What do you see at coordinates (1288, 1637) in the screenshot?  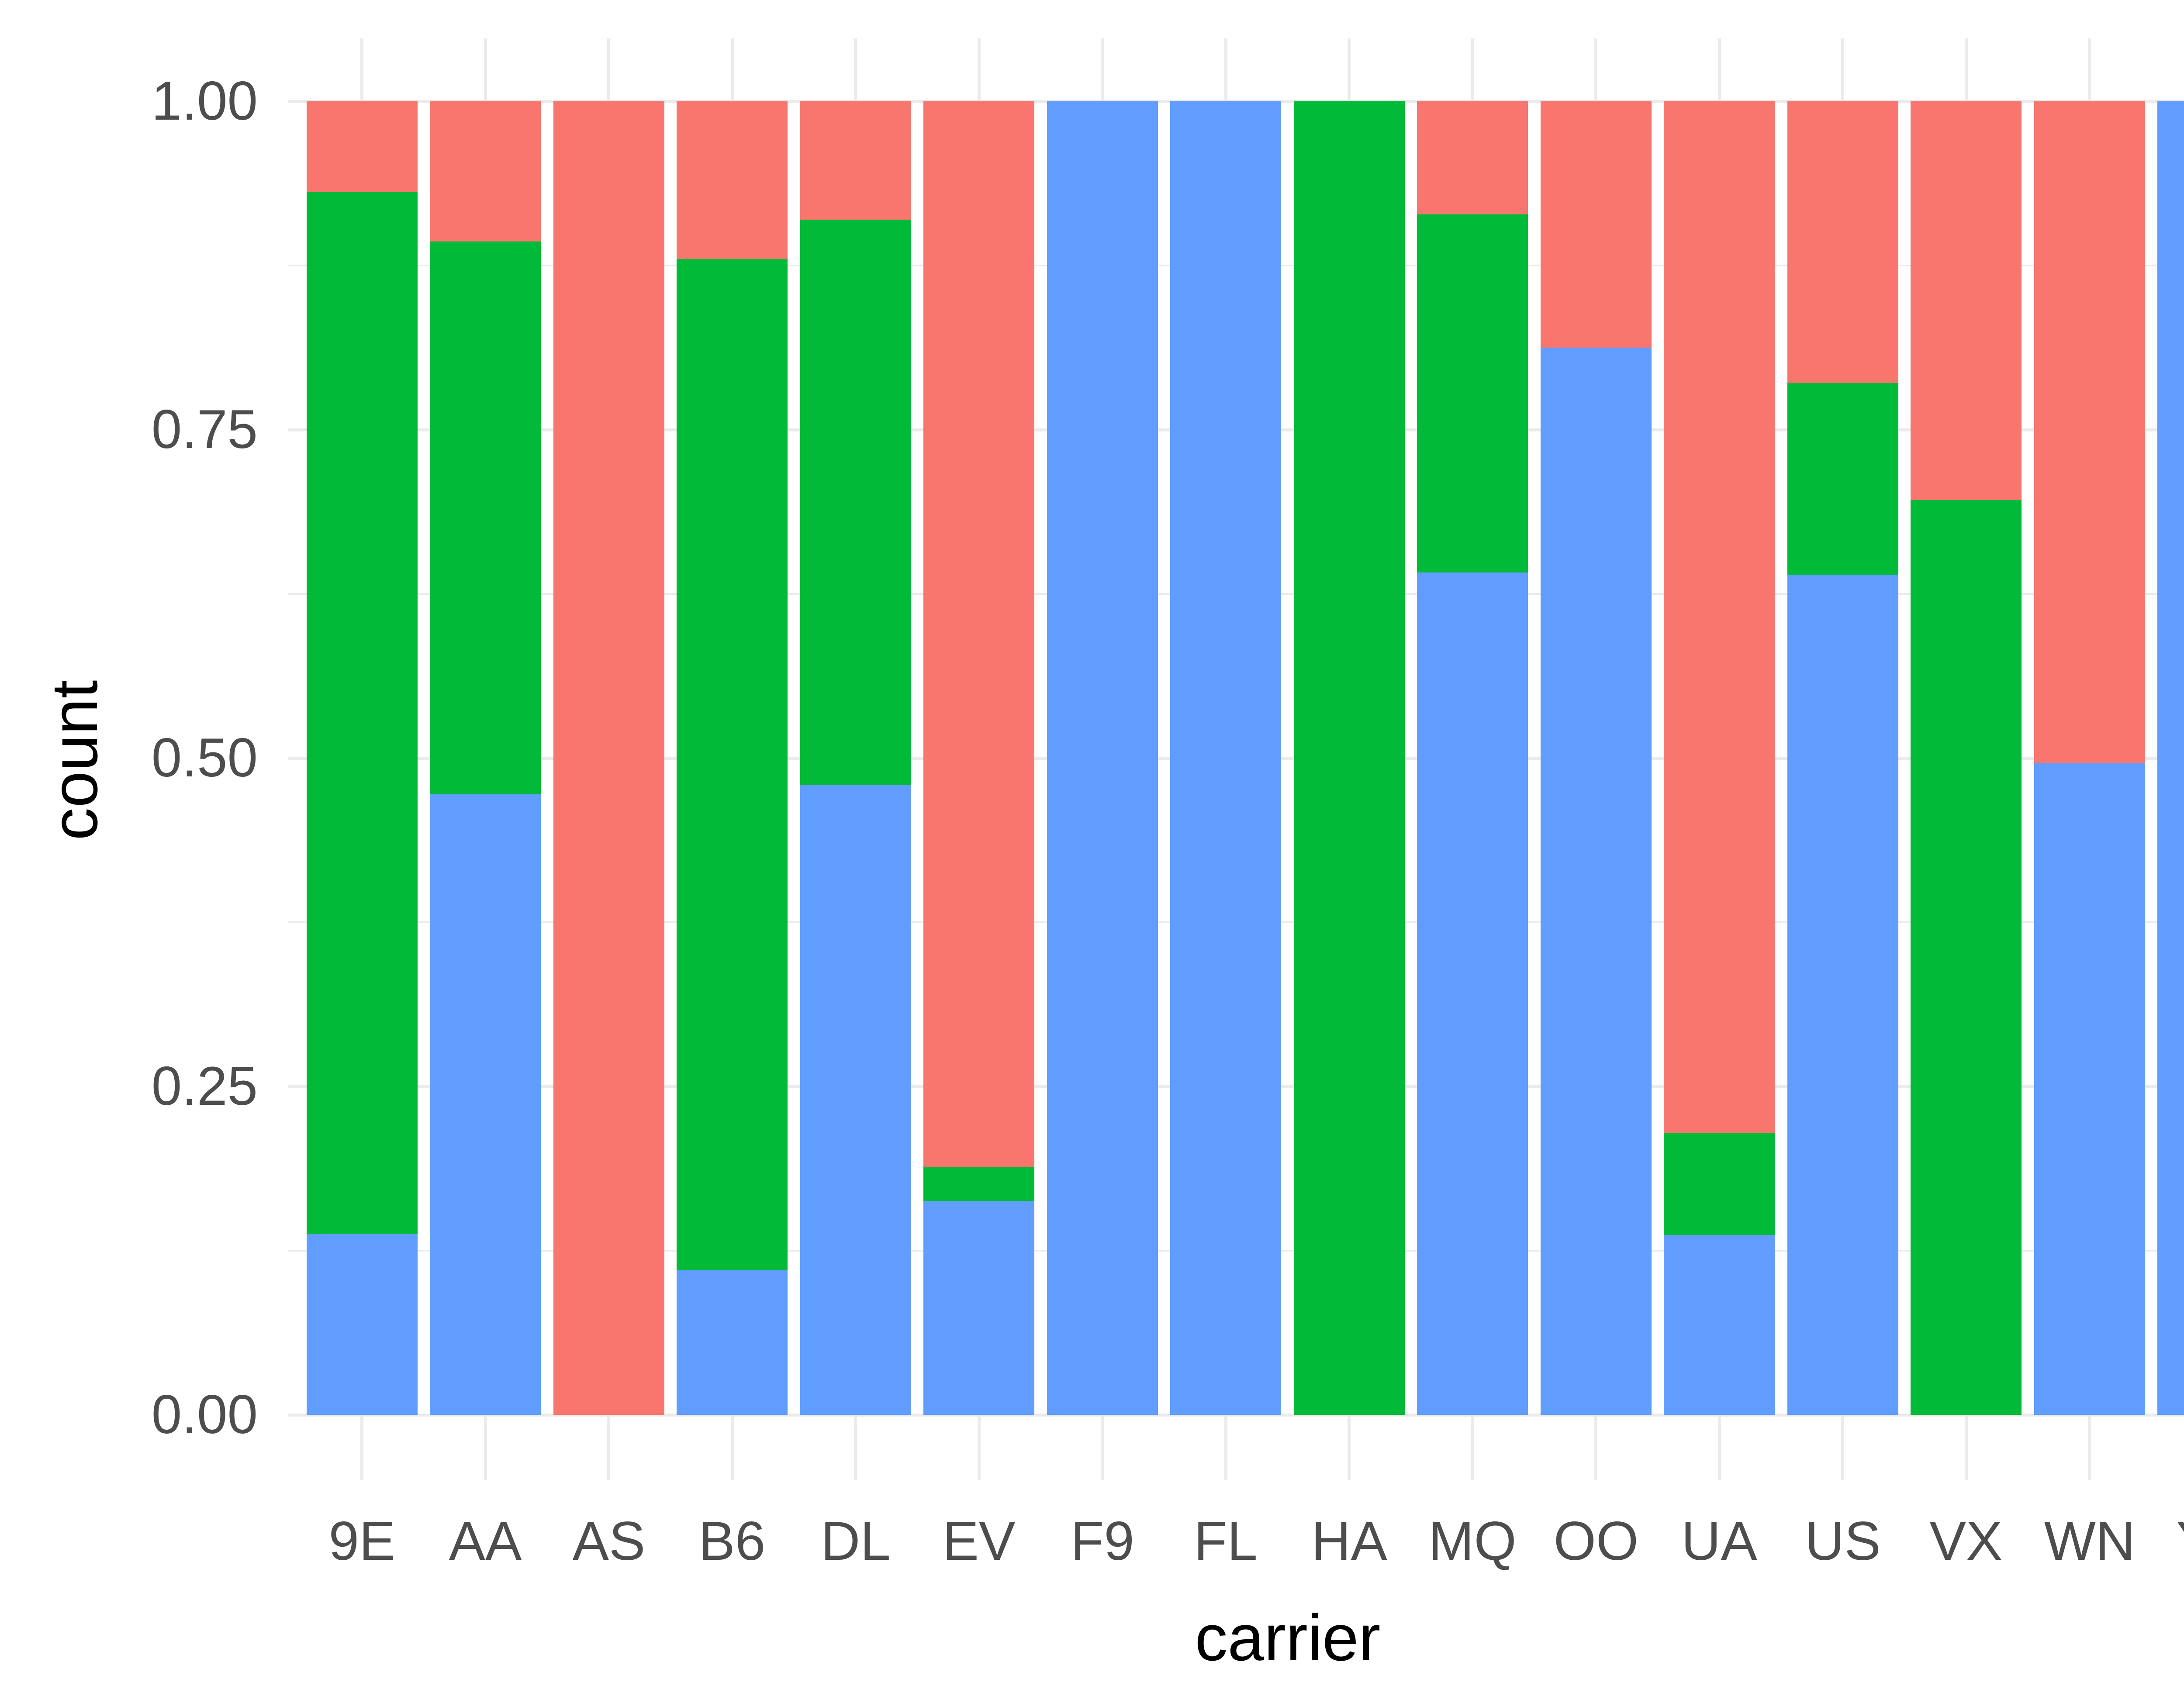 I see `x-axis-title: carrier` at bounding box center [1288, 1637].